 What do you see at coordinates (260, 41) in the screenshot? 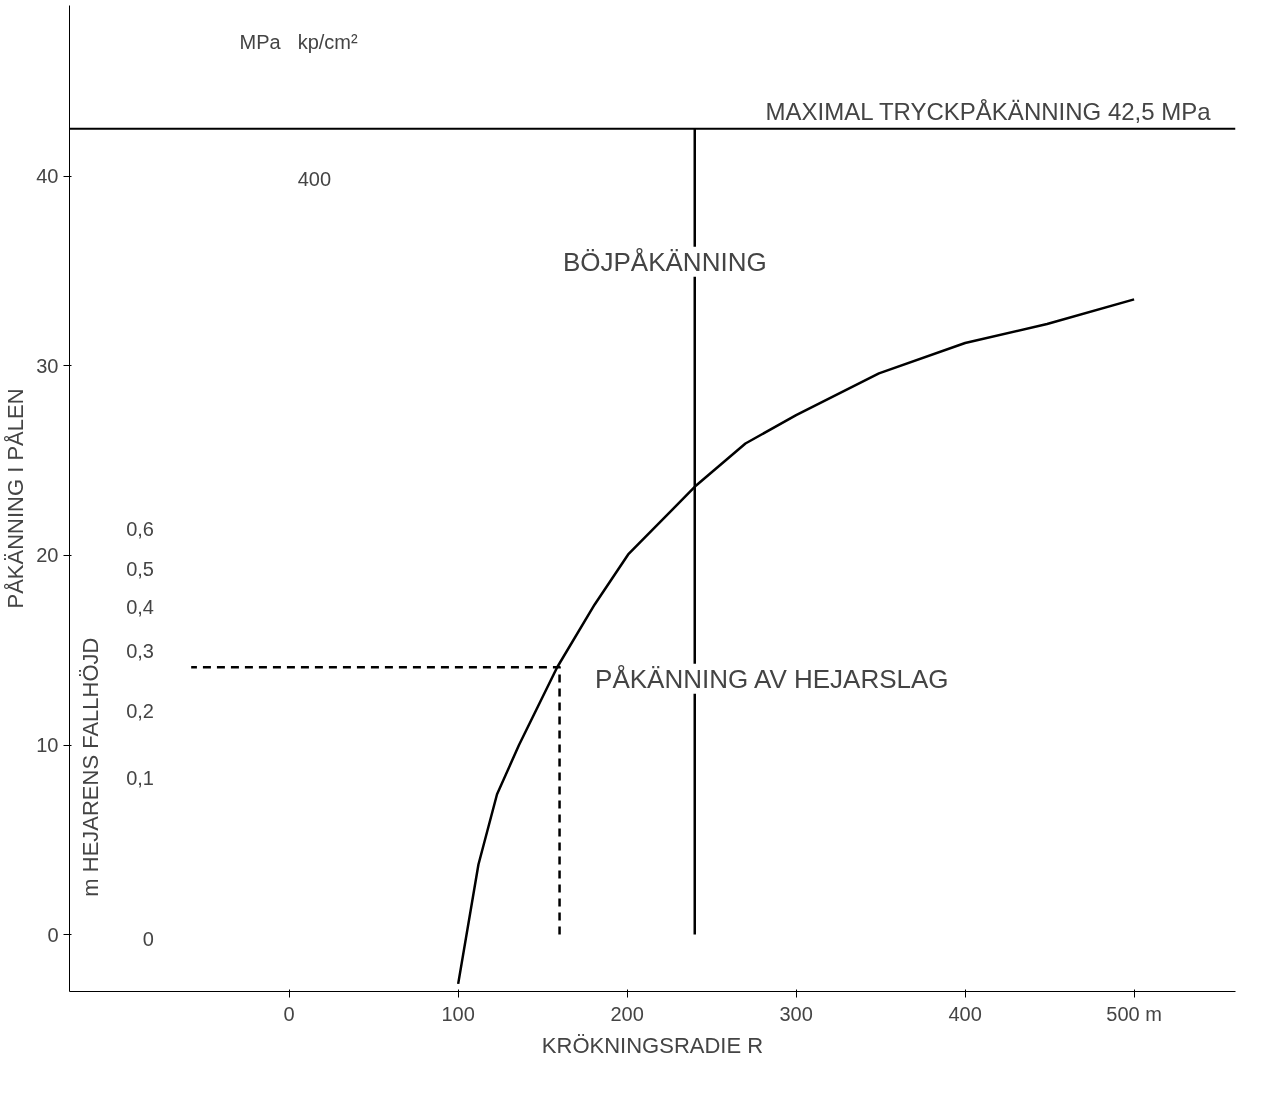
I see `annotation: MPa` at bounding box center [260, 41].